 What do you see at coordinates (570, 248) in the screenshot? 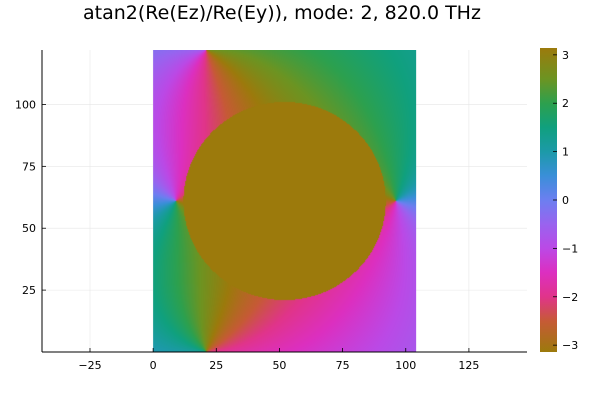
I see `colorbar-tick-label: −1` at bounding box center [570, 248].